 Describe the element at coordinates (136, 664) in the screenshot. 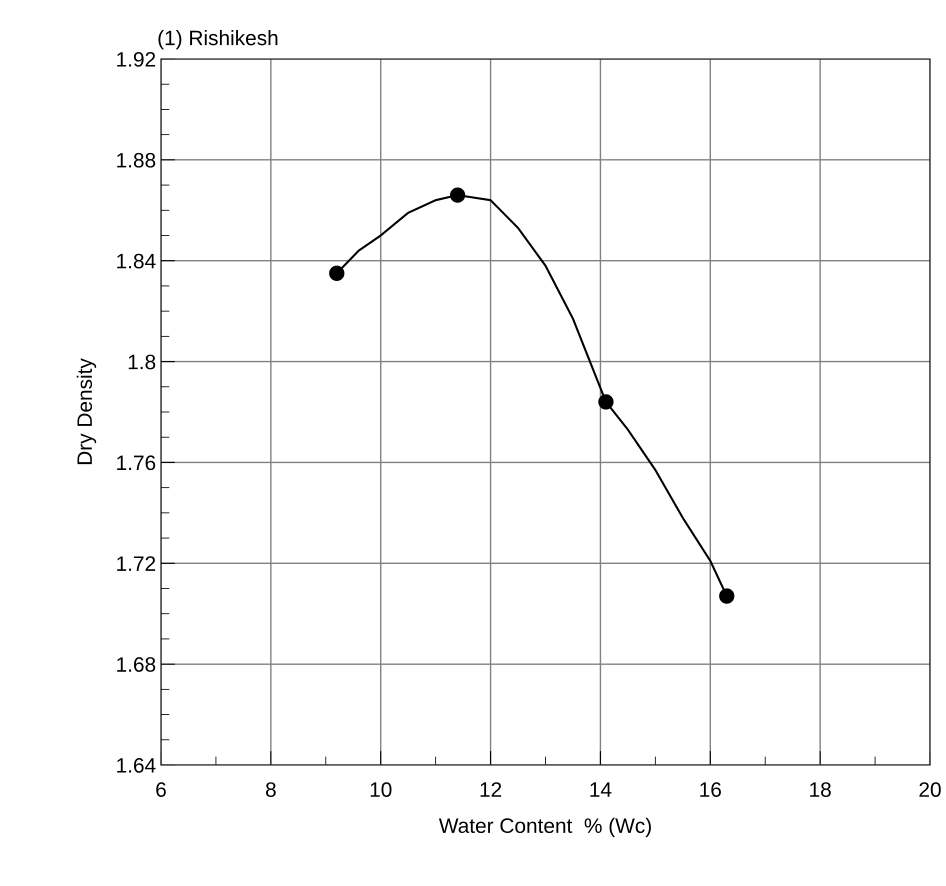

I see `y-tick-label: 1.68` at that location.